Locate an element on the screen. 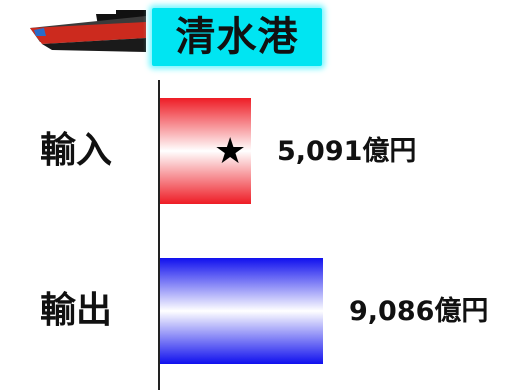  value-label-import: 5,091億円 is located at coordinates (347, 151).